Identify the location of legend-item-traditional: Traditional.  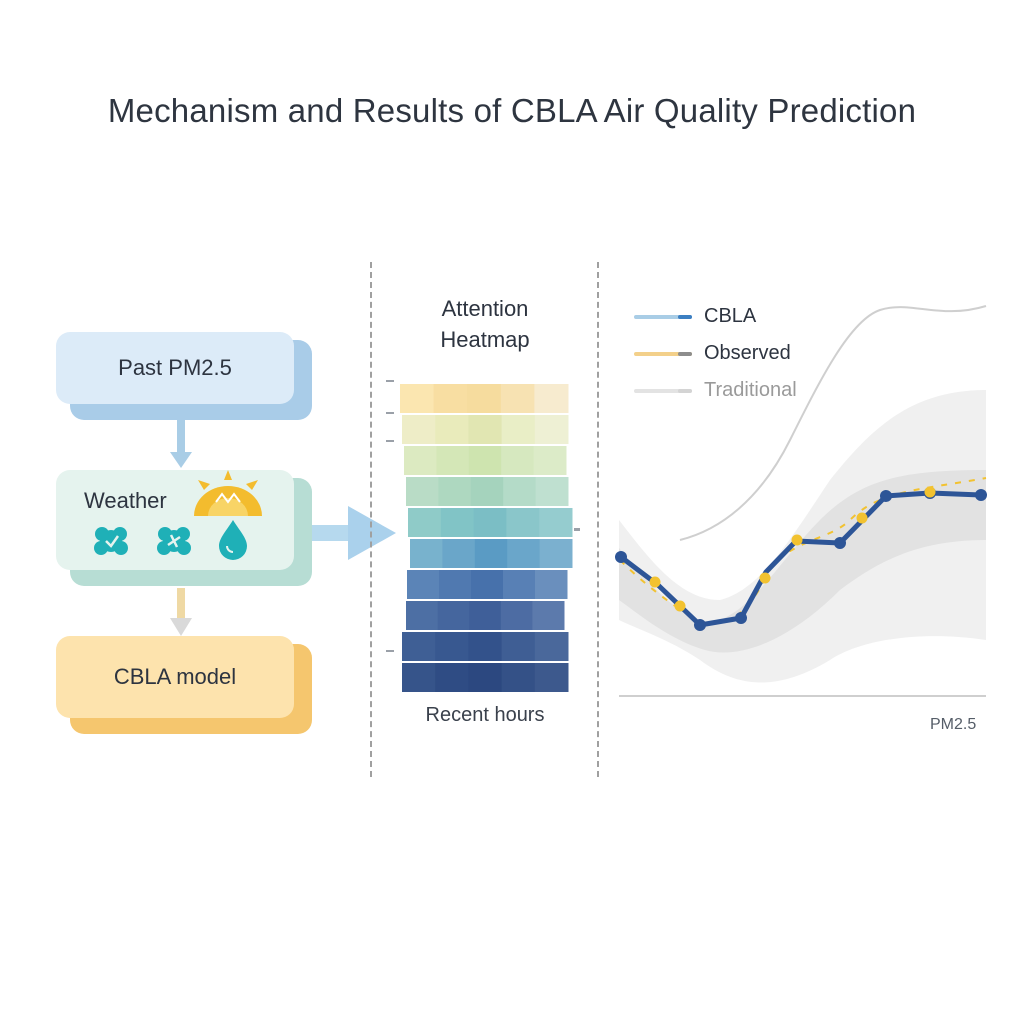
(715, 390).